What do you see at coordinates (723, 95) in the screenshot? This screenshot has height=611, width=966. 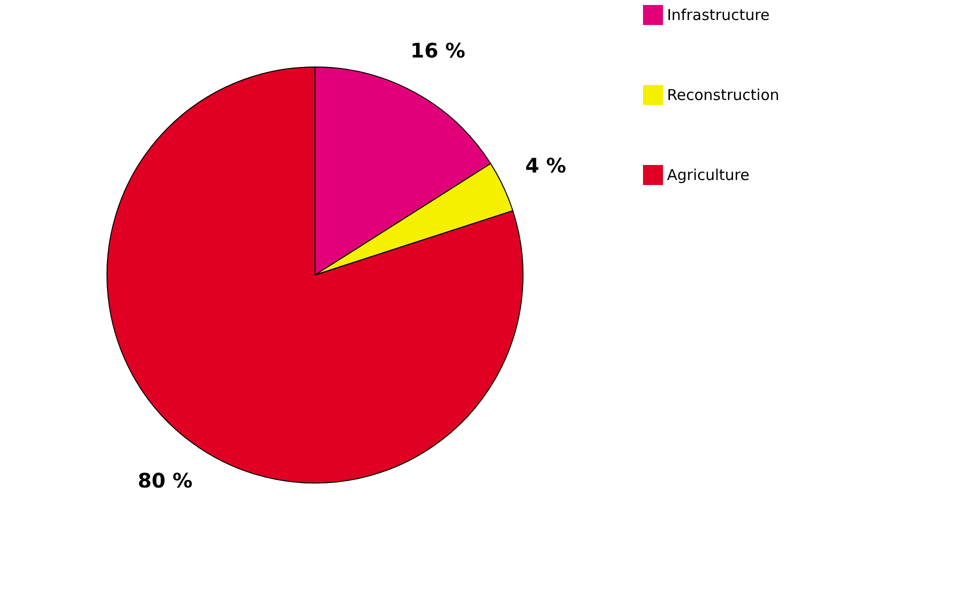 I see `legend-label: Reconstruction` at bounding box center [723, 95].